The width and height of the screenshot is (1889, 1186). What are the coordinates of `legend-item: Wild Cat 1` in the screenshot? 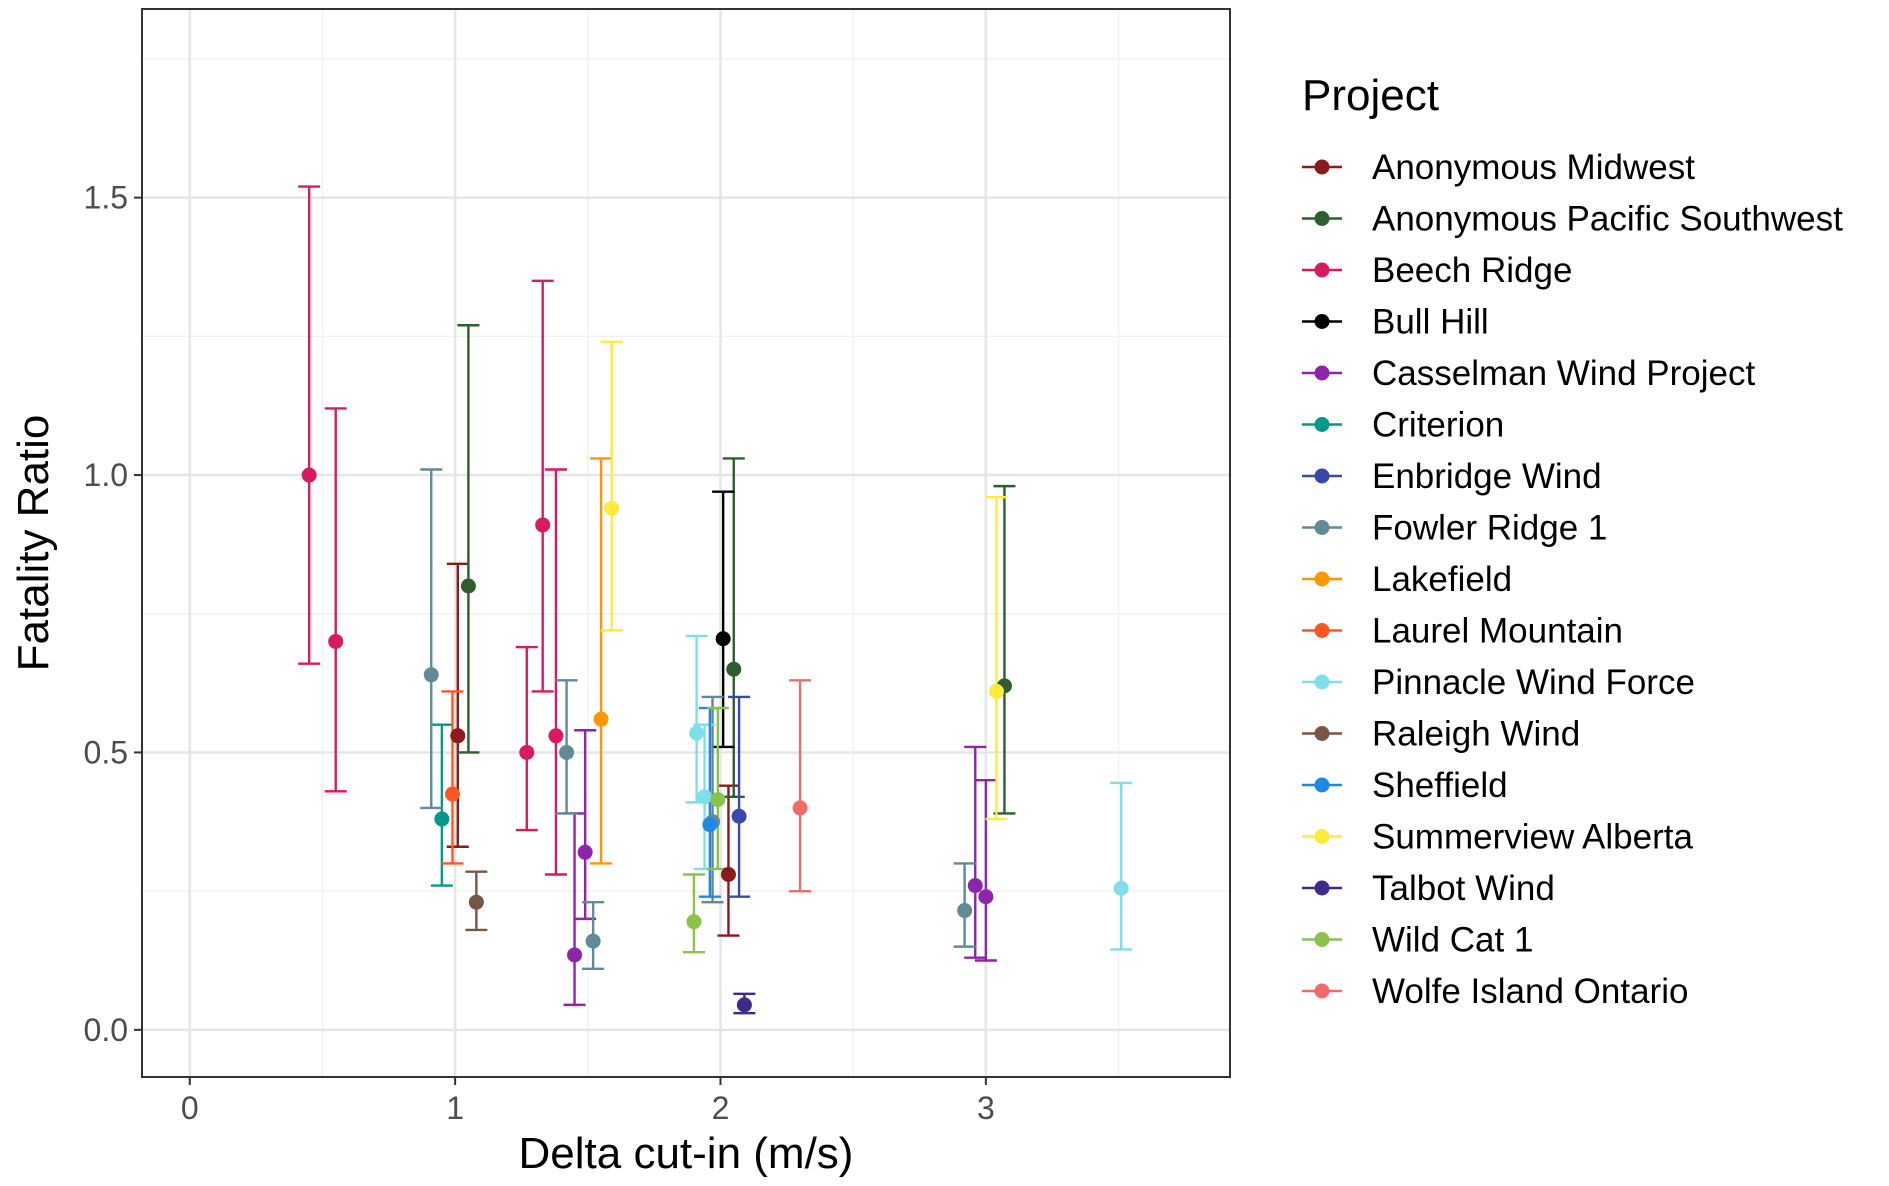 It's located at (1417, 940).